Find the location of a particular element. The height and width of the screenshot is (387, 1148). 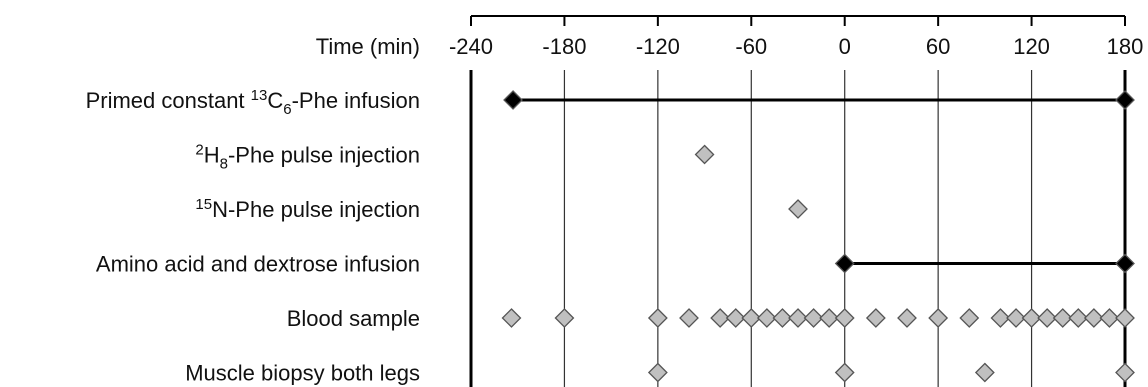

x-axis: -240 -180 -120 -60 0 60 120 180 is located at coordinates (796, 37).